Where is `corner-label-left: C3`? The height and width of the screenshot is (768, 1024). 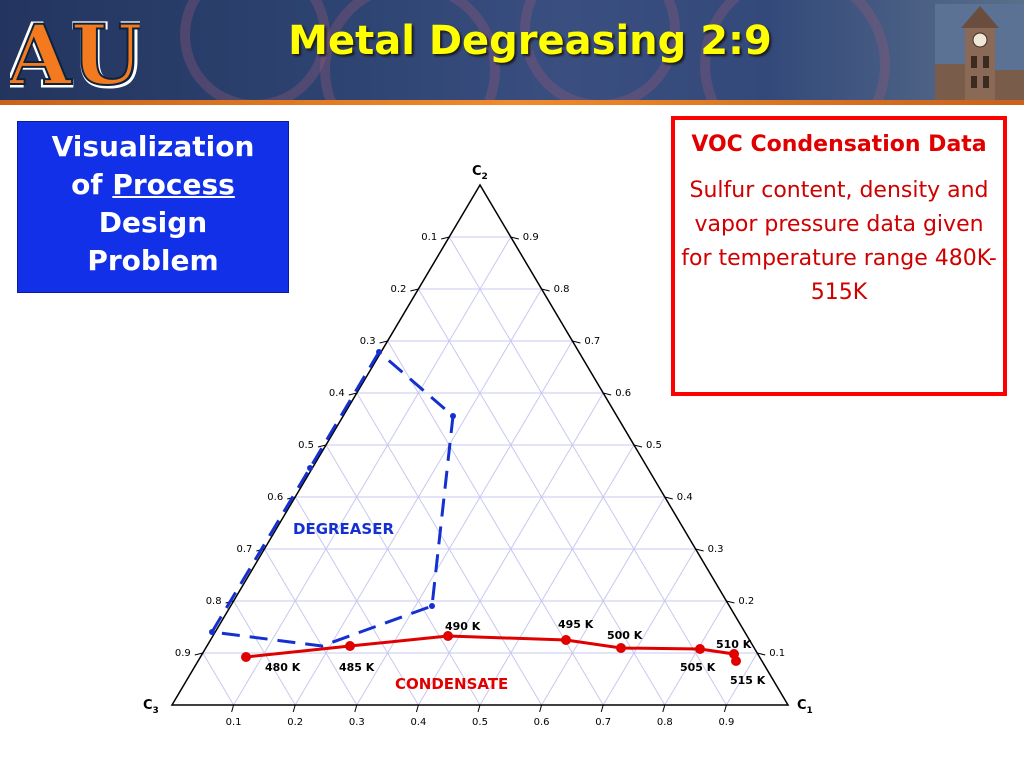
corner-label-left: C3 is located at coordinates (151, 707).